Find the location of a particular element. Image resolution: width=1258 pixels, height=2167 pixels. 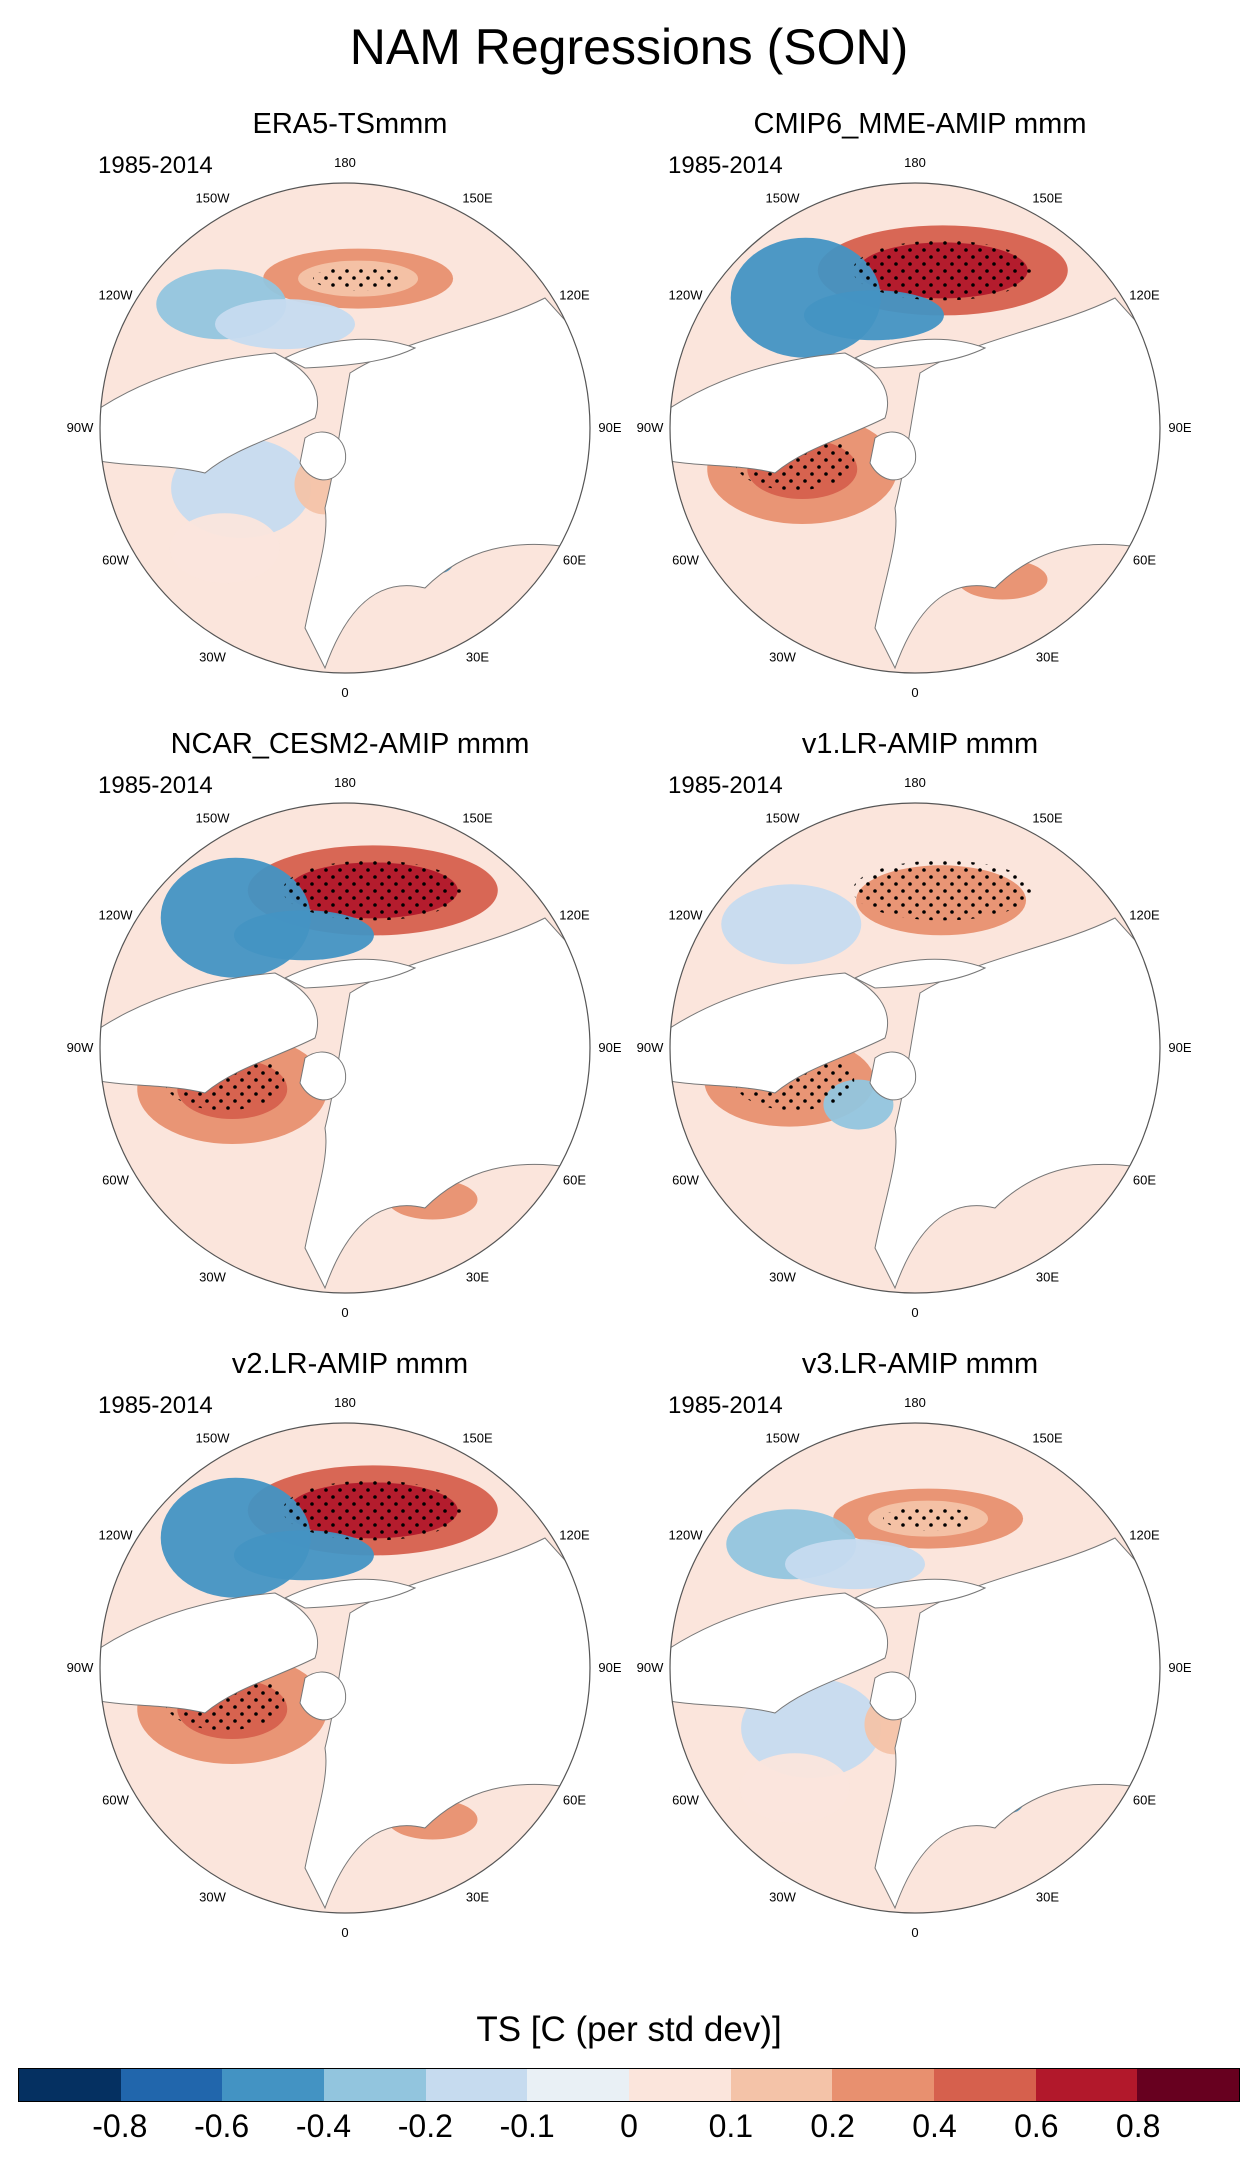

colorbar-tick-label: -0.2 is located at coordinates (425, 2126).